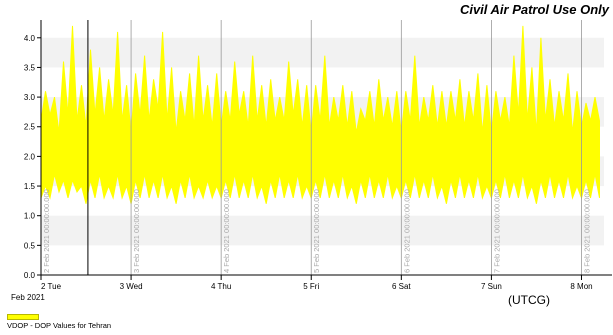  I want to click on day-label: 2 Feb 2021 00:00:00.000, so click(46, 231).